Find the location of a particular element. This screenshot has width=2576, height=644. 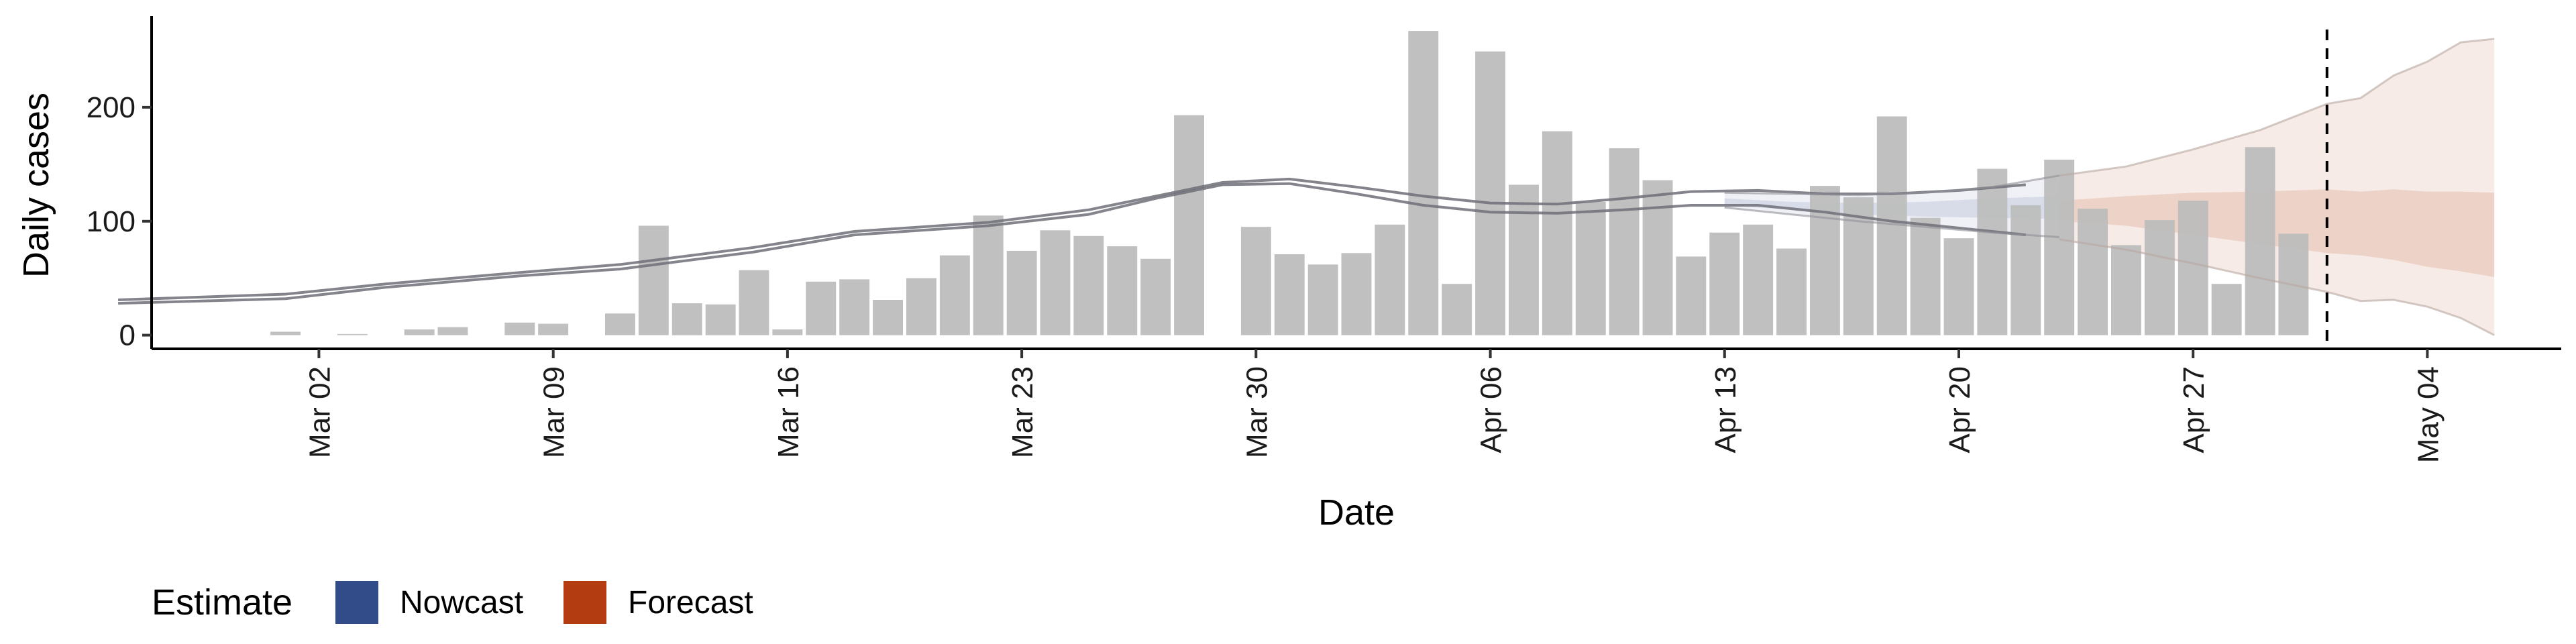

legend: Estimate Nowcast Forecast is located at coordinates (452, 602).